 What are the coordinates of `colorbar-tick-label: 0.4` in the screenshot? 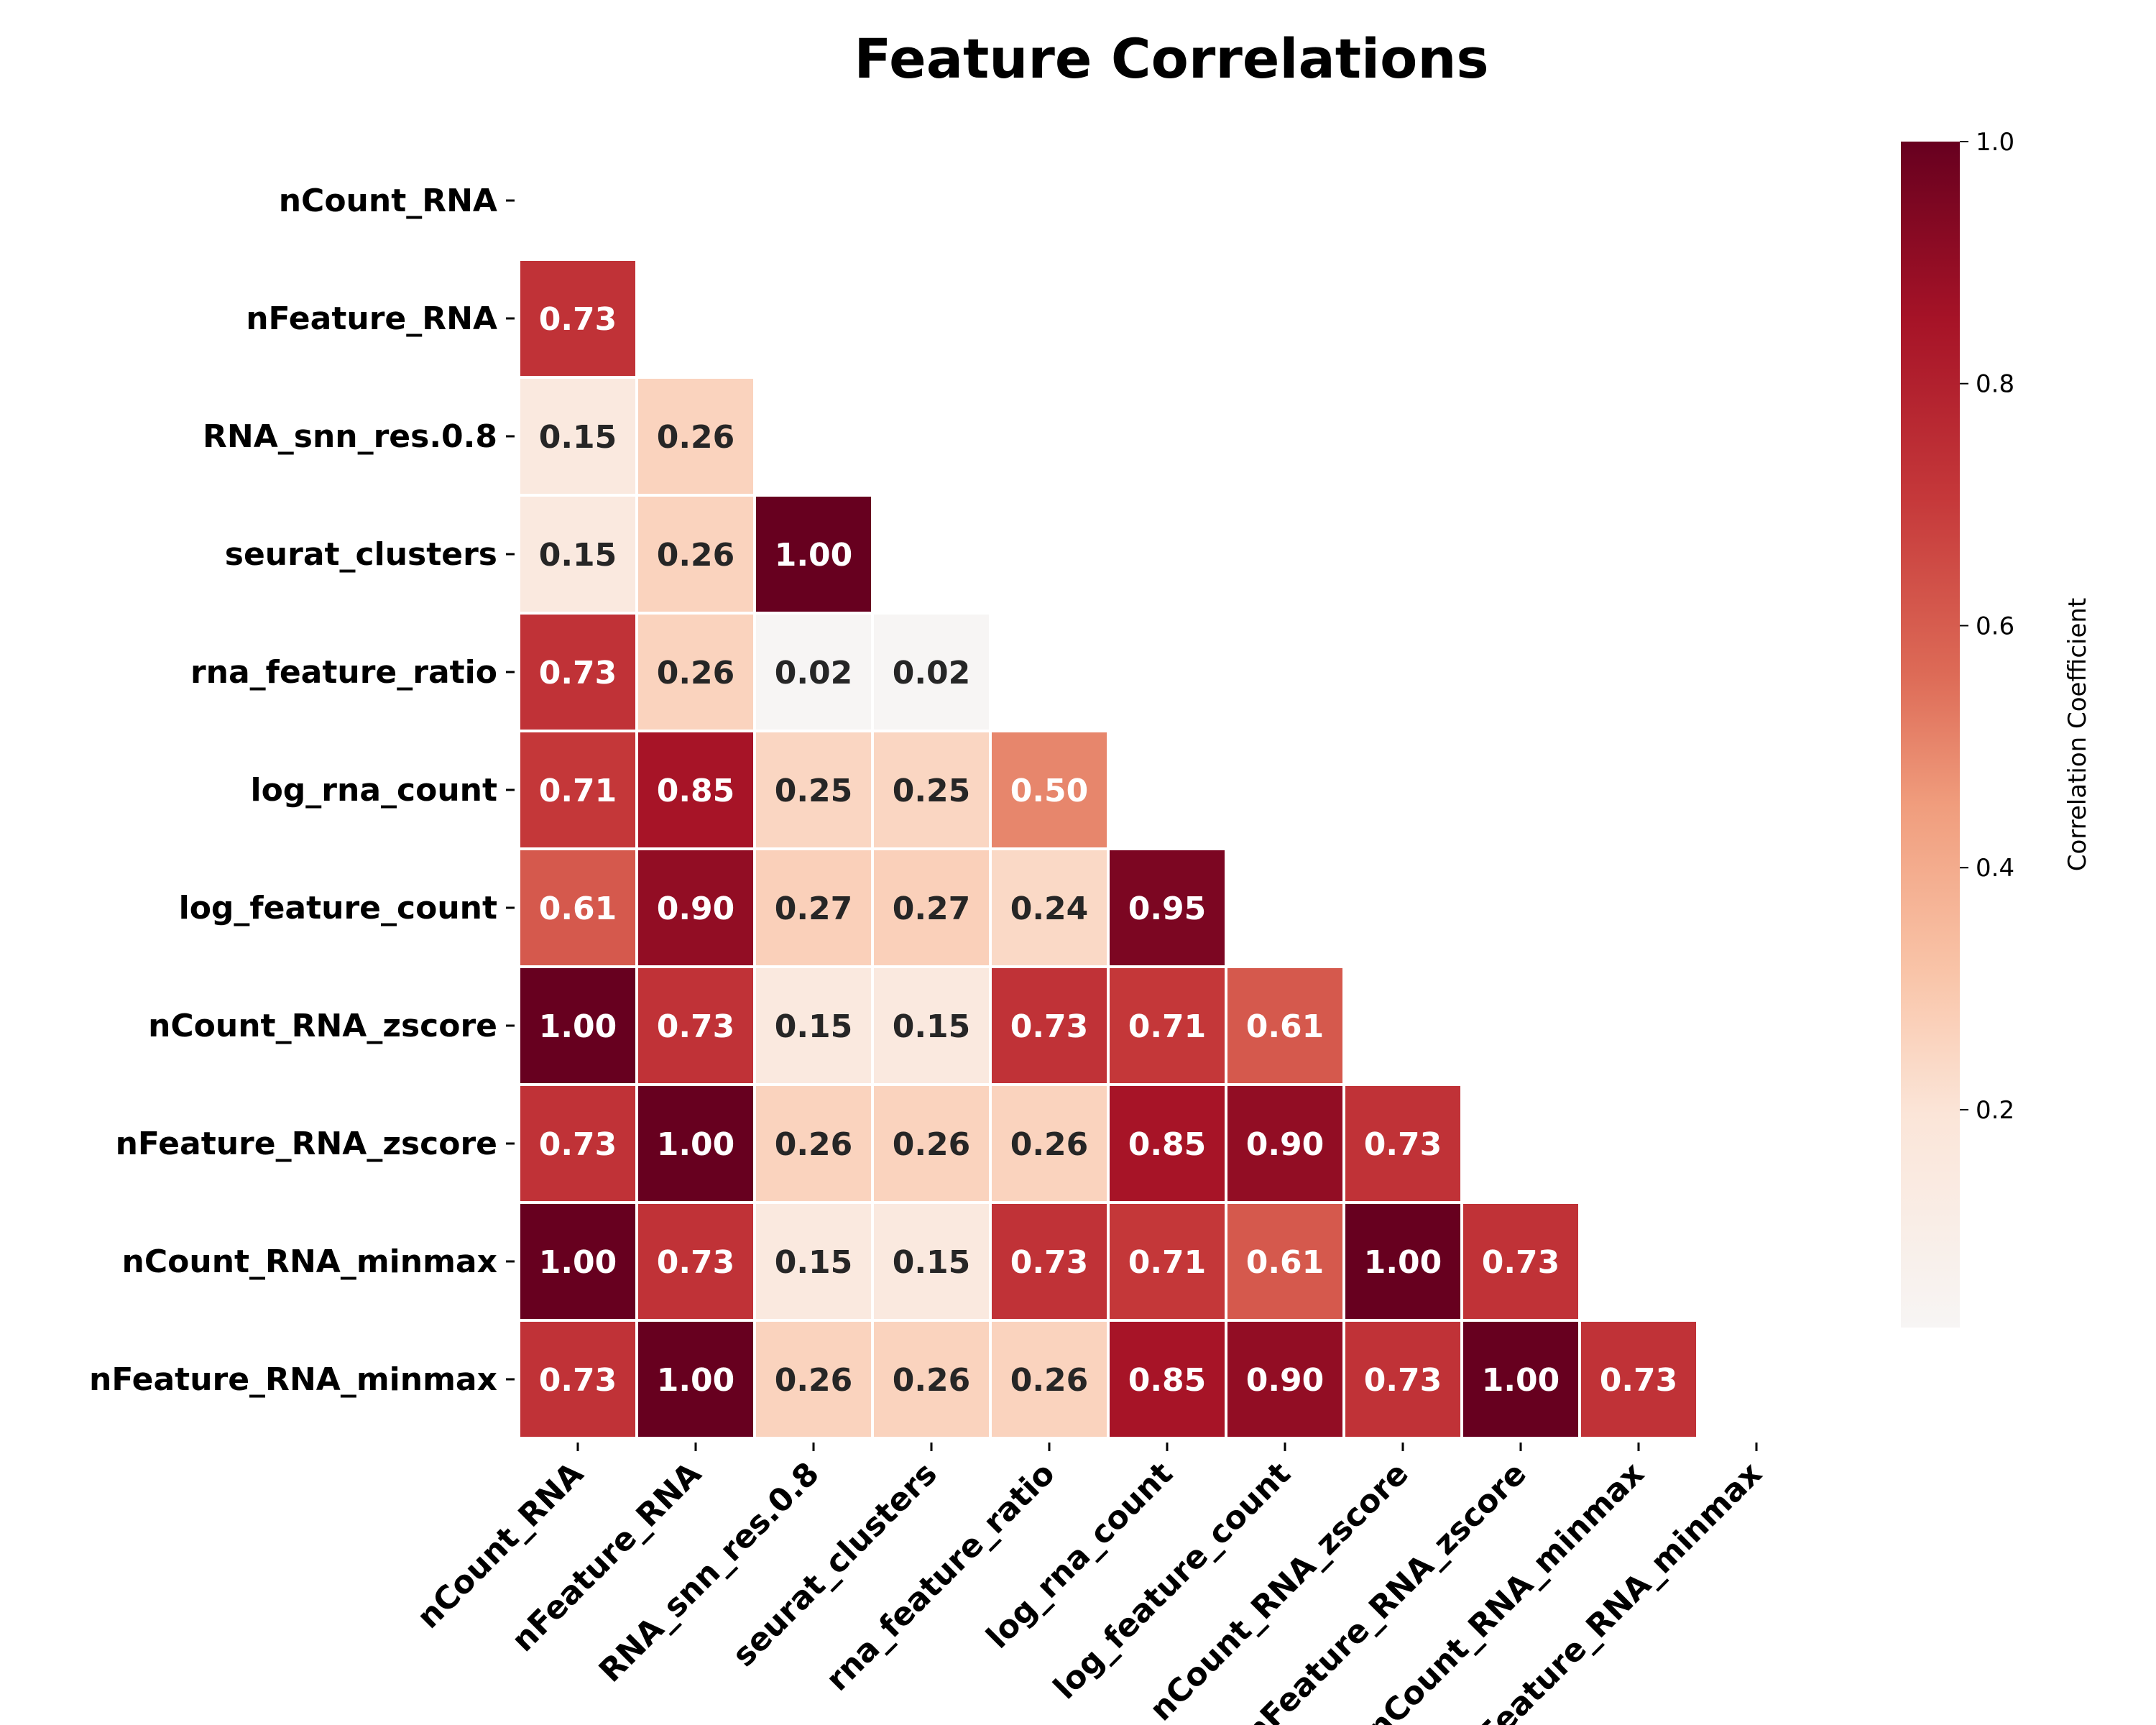 It's located at (1995, 868).